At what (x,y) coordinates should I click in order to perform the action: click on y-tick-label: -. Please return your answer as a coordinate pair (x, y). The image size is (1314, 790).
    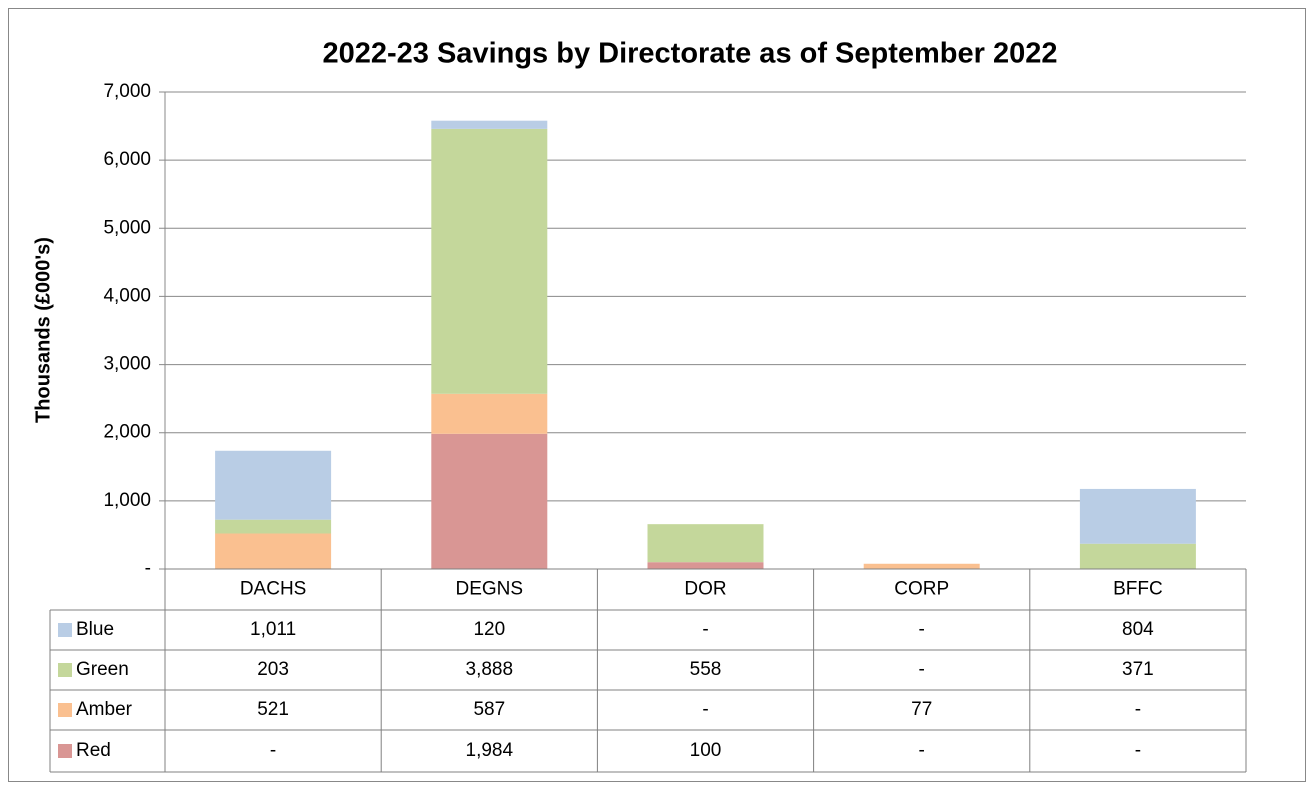
    Looking at the image, I should click on (148, 568).